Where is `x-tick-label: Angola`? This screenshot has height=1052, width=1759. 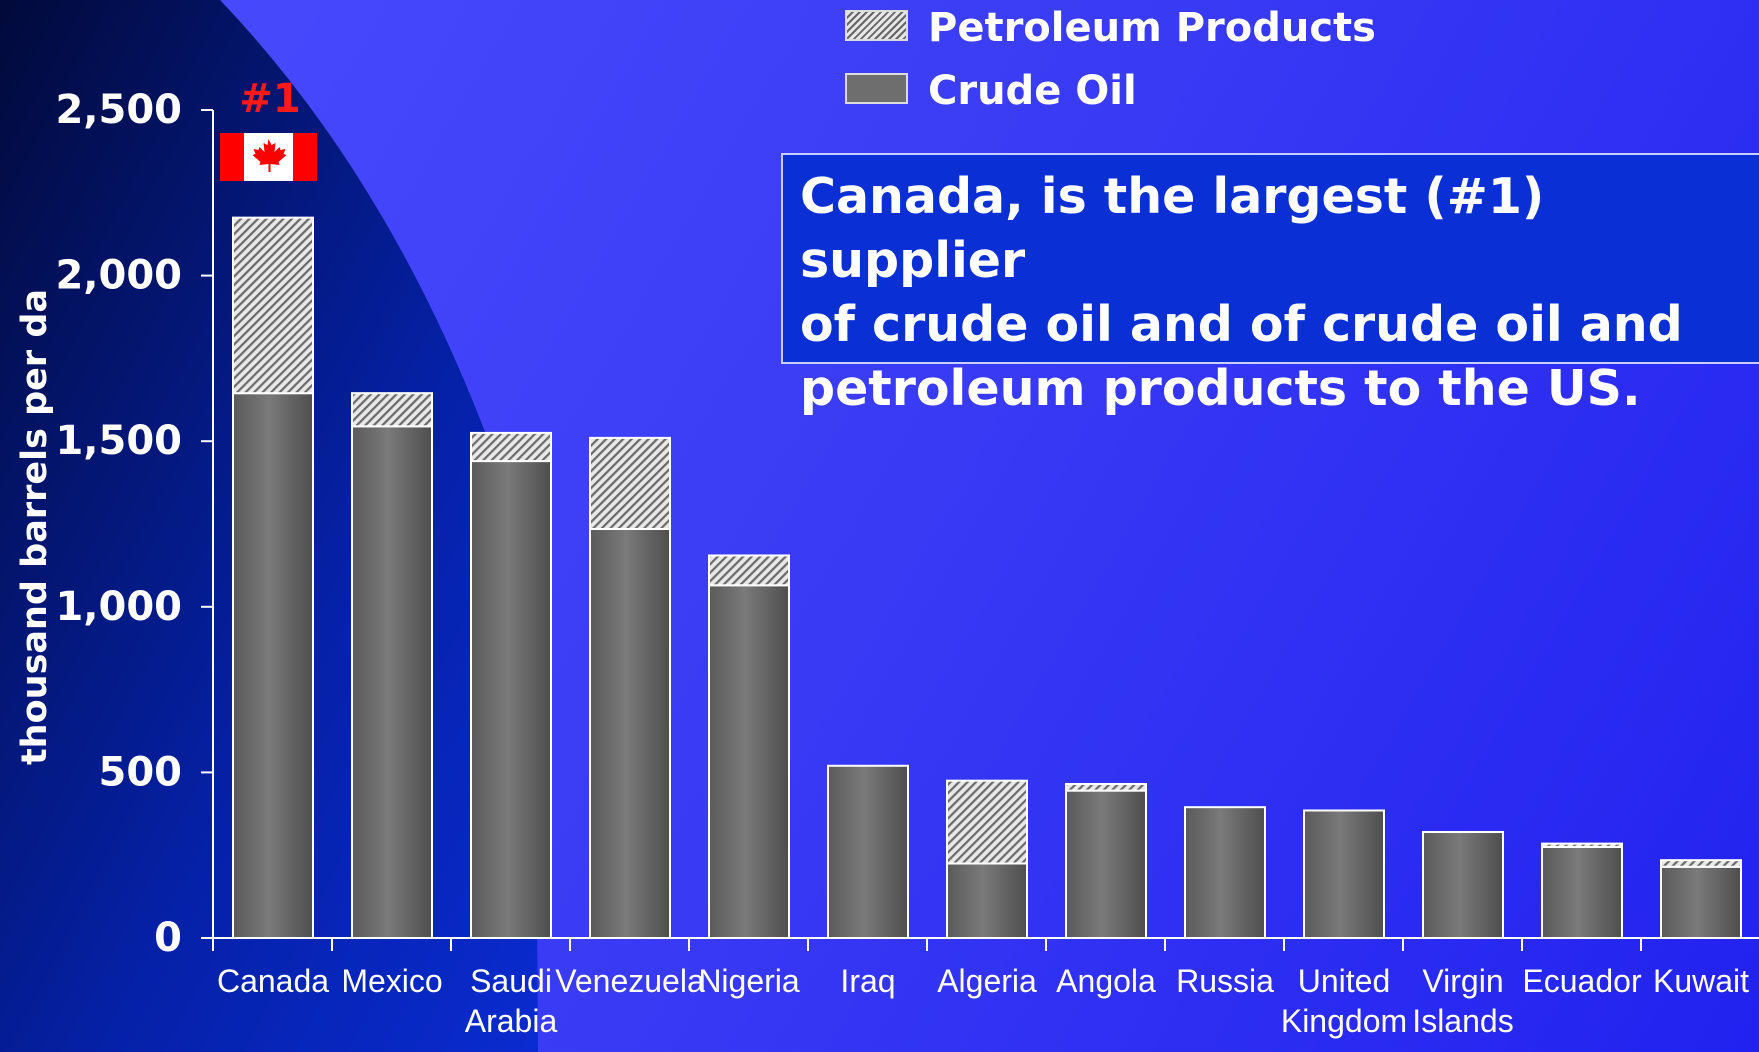 x-tick-label: Angola is located at coordinates (1106, 981).